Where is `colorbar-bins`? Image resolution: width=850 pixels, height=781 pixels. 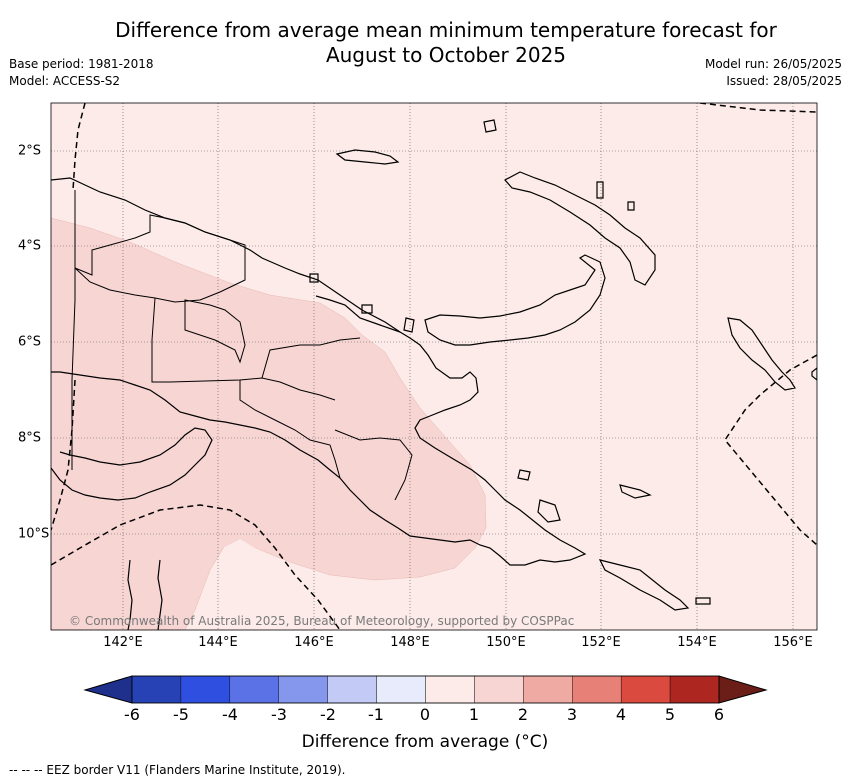 colorbar-bins is located at coordinates (425, 689).